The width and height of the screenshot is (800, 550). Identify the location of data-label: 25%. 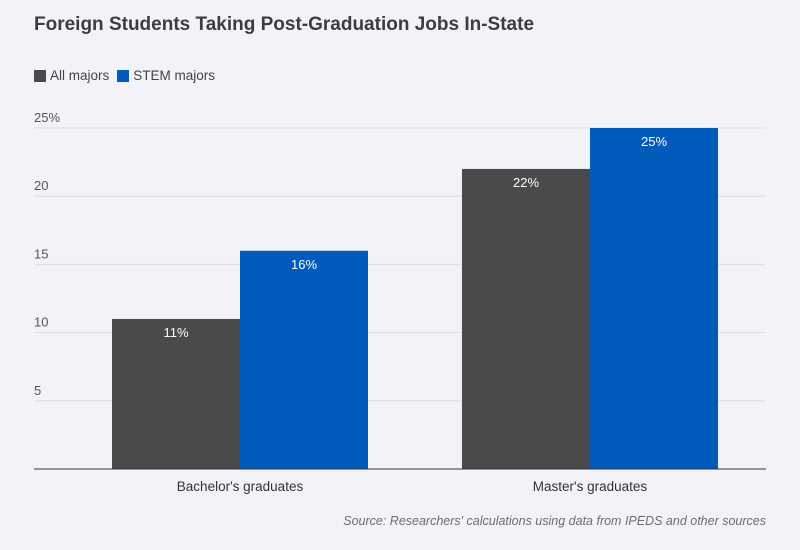
(654, 141).